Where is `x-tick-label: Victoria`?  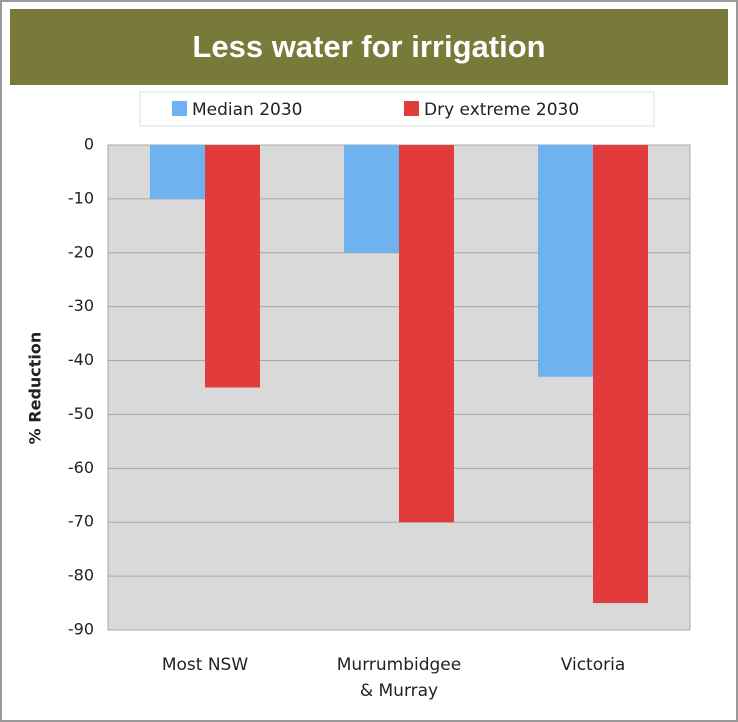 x-tick-label: Victoria is located at coordinates (593, 665).